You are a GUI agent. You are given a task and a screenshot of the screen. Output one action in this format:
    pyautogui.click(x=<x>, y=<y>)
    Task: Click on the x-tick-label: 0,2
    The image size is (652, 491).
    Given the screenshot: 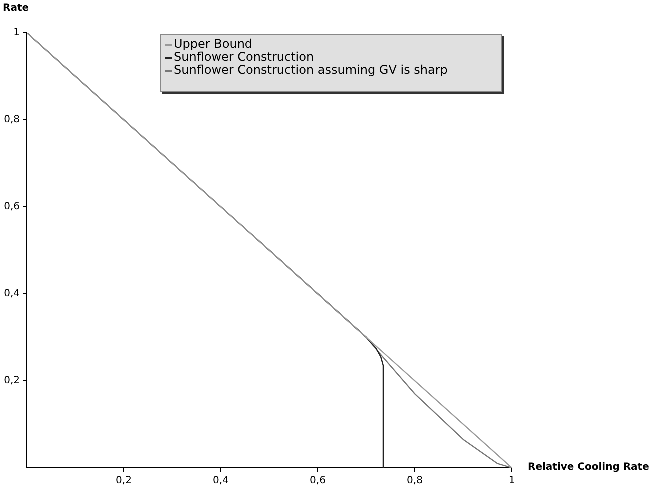 What is the action you would take?
    pyautogui.click(x=124, y=481)
    